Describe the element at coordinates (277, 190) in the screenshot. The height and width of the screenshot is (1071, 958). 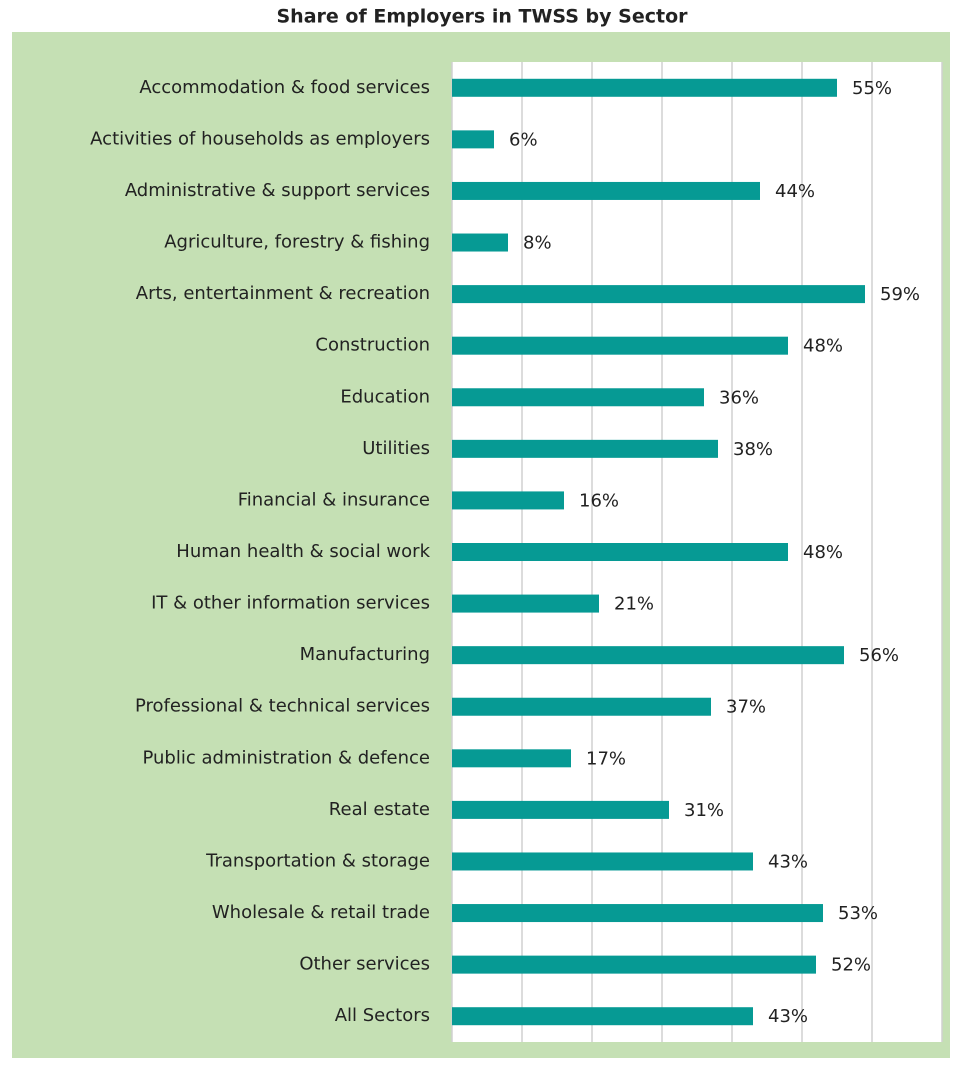
I see `category-label: Administrative & support services` at that location.